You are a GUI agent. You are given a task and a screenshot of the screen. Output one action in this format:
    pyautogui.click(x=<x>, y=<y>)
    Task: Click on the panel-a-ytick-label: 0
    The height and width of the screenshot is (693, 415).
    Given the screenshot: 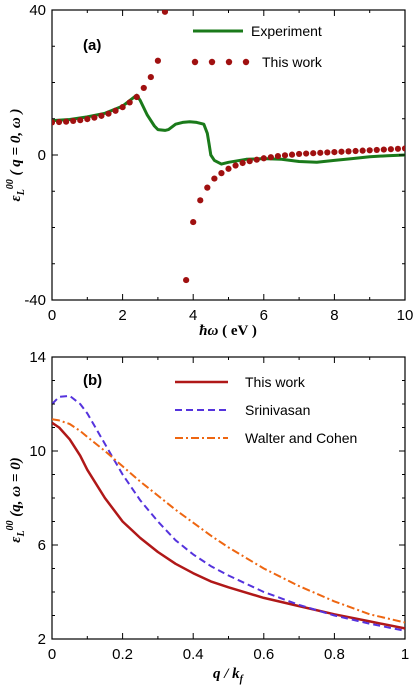 What is the action you would take?
    pyautogui.click(x=42, y=155)
    